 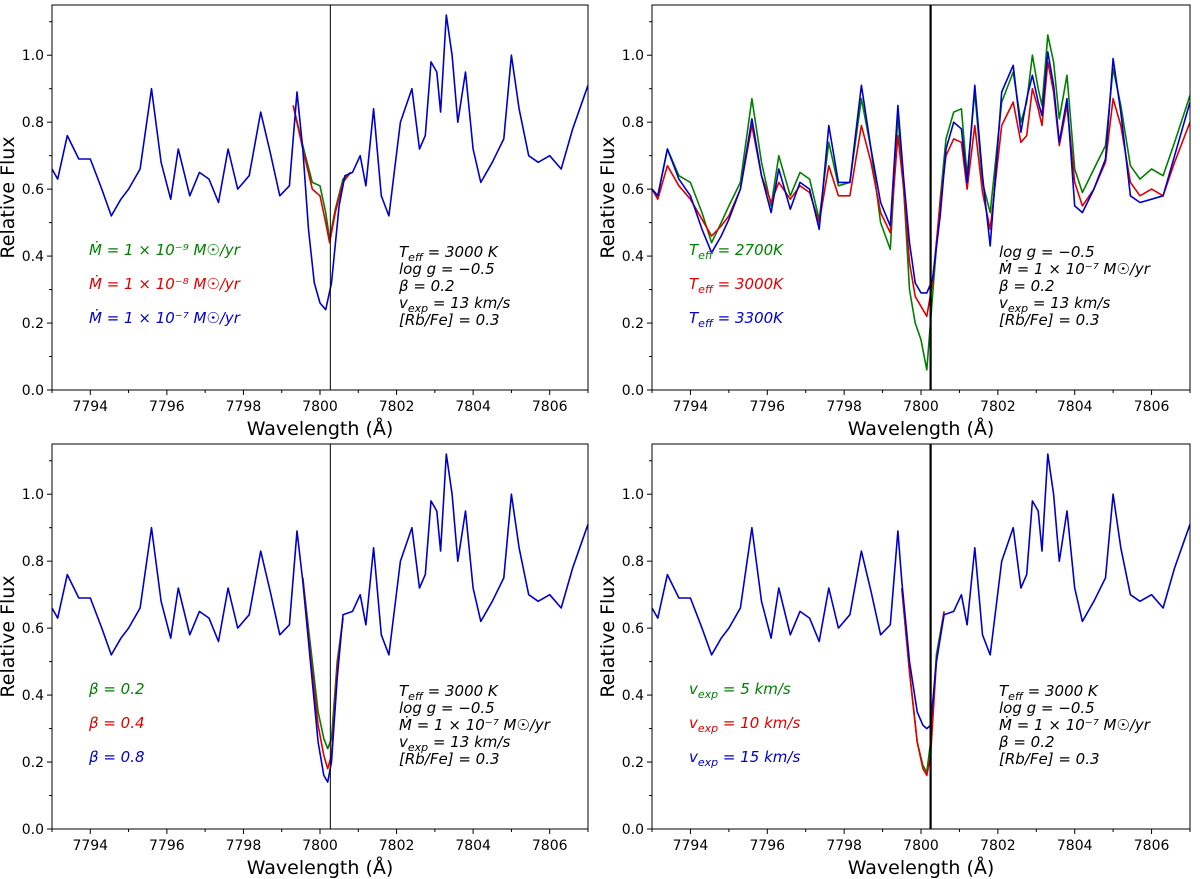 I want to click on legend-entry-3: Teff = 3300K, so click(x=736, y=319).